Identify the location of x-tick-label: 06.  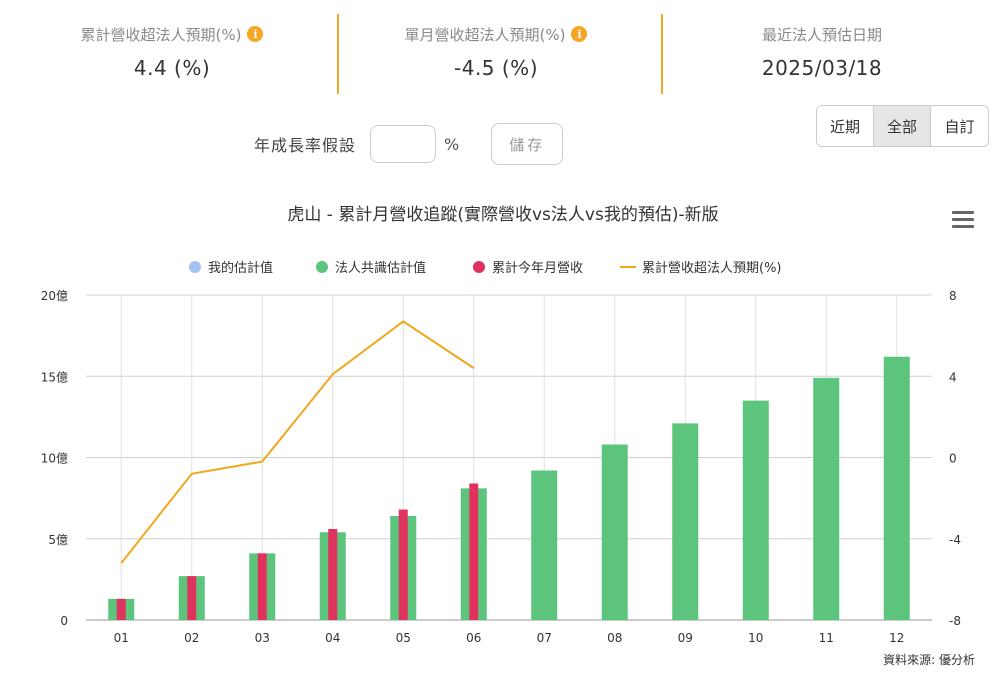
(473, 638).